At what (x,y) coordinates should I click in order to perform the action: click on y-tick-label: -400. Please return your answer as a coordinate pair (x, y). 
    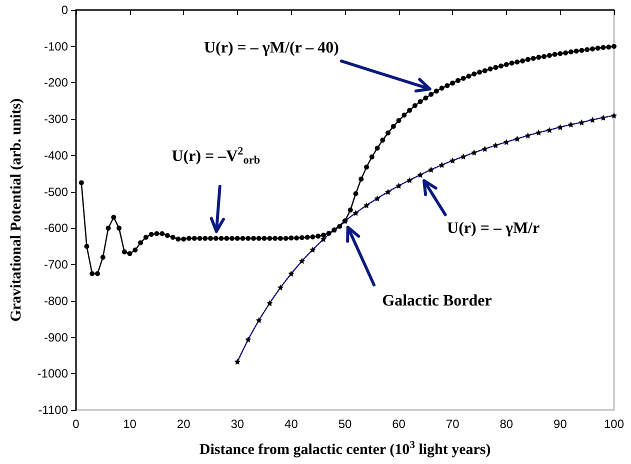
    Looking at the image, I should click on (56, 155).